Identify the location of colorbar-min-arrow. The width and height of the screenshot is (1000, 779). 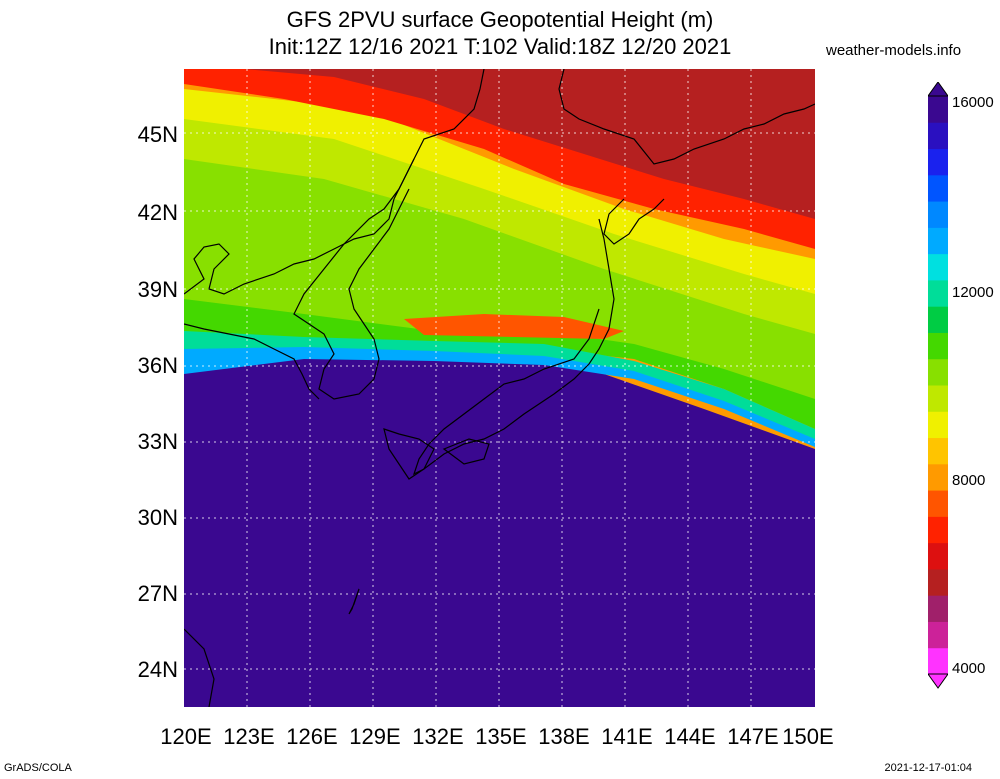
(938, 681).